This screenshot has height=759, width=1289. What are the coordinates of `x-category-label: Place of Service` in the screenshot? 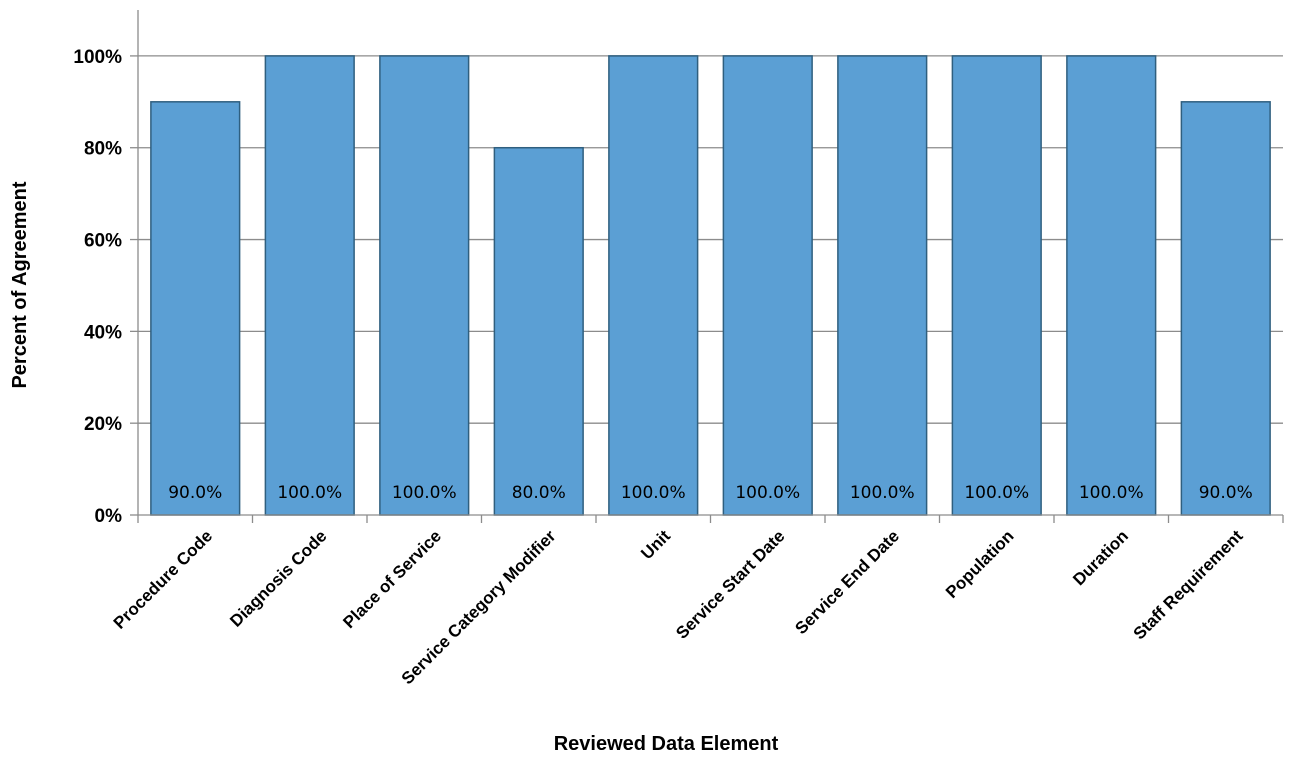 It's located at (392, 579).